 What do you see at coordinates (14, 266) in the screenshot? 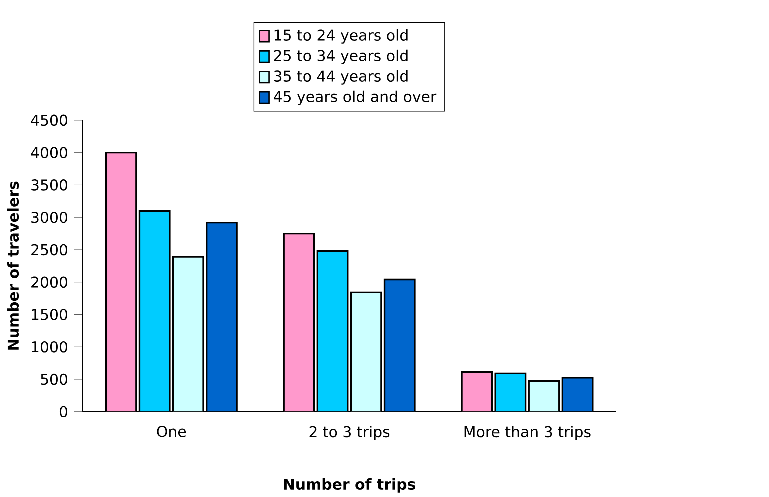
I see `y-axis-title: Number of travelers` at bounding box center [14, 266].